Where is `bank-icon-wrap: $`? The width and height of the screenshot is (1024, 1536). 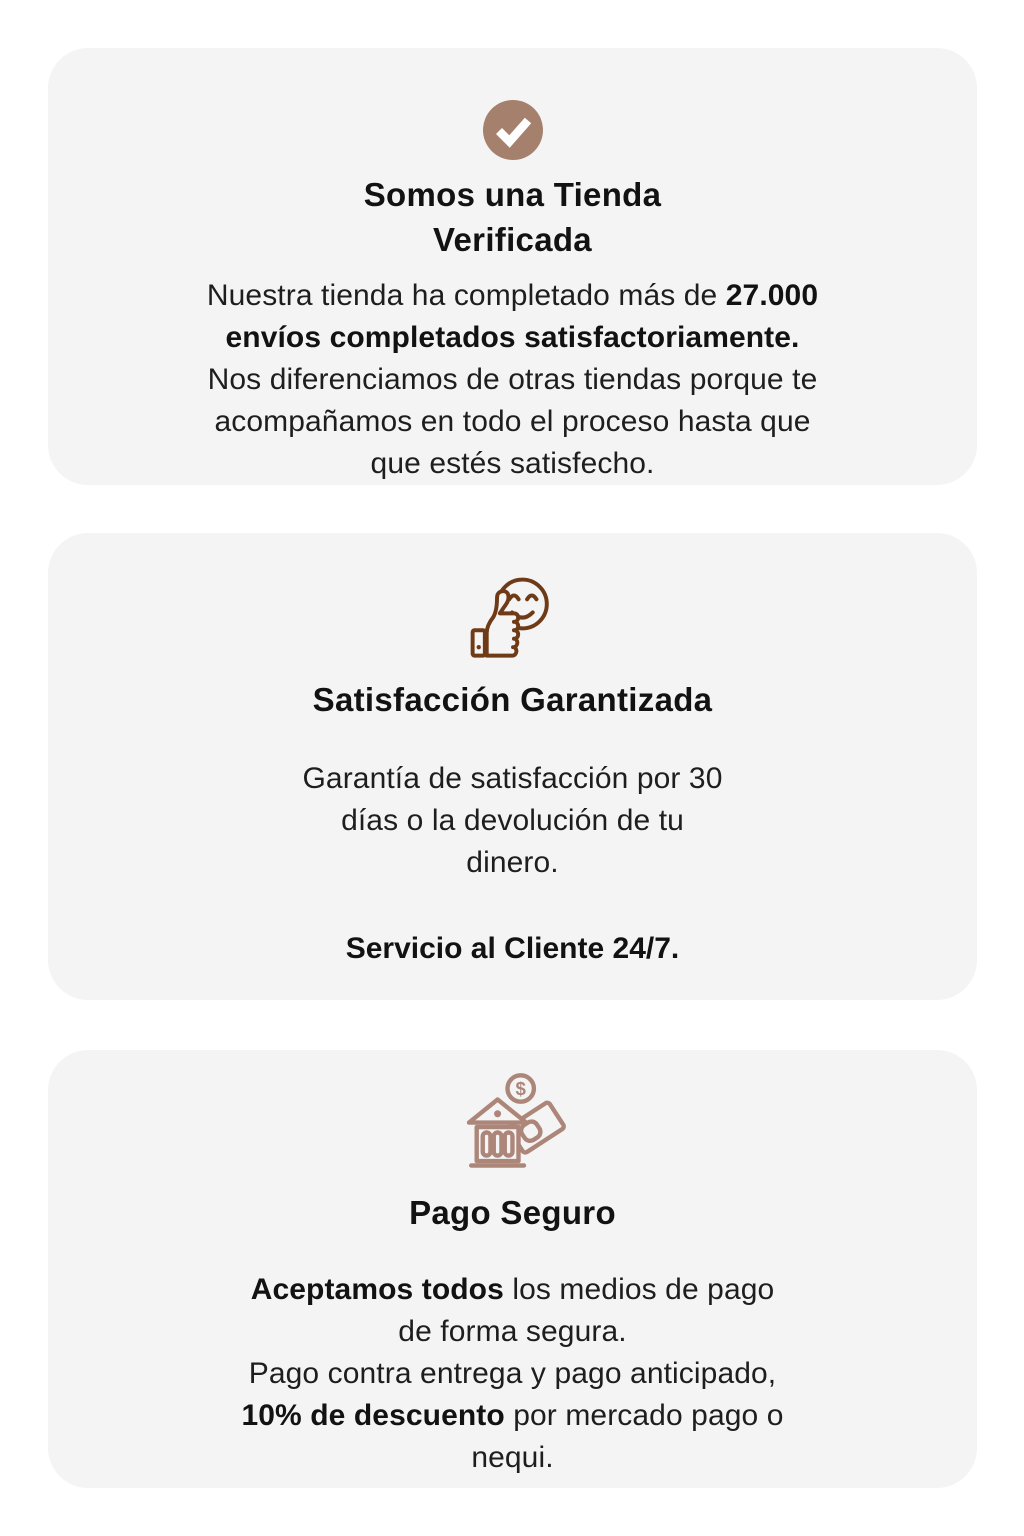
bank-icon-wrap: $ is located at coordinates (512, 1127).